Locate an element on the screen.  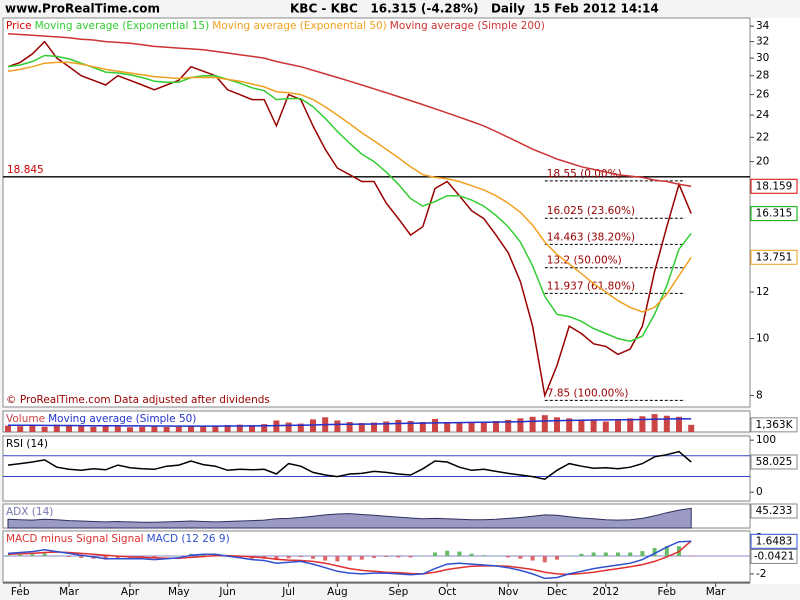
x-tick-label: Oct is located at coordinates (447, 592).